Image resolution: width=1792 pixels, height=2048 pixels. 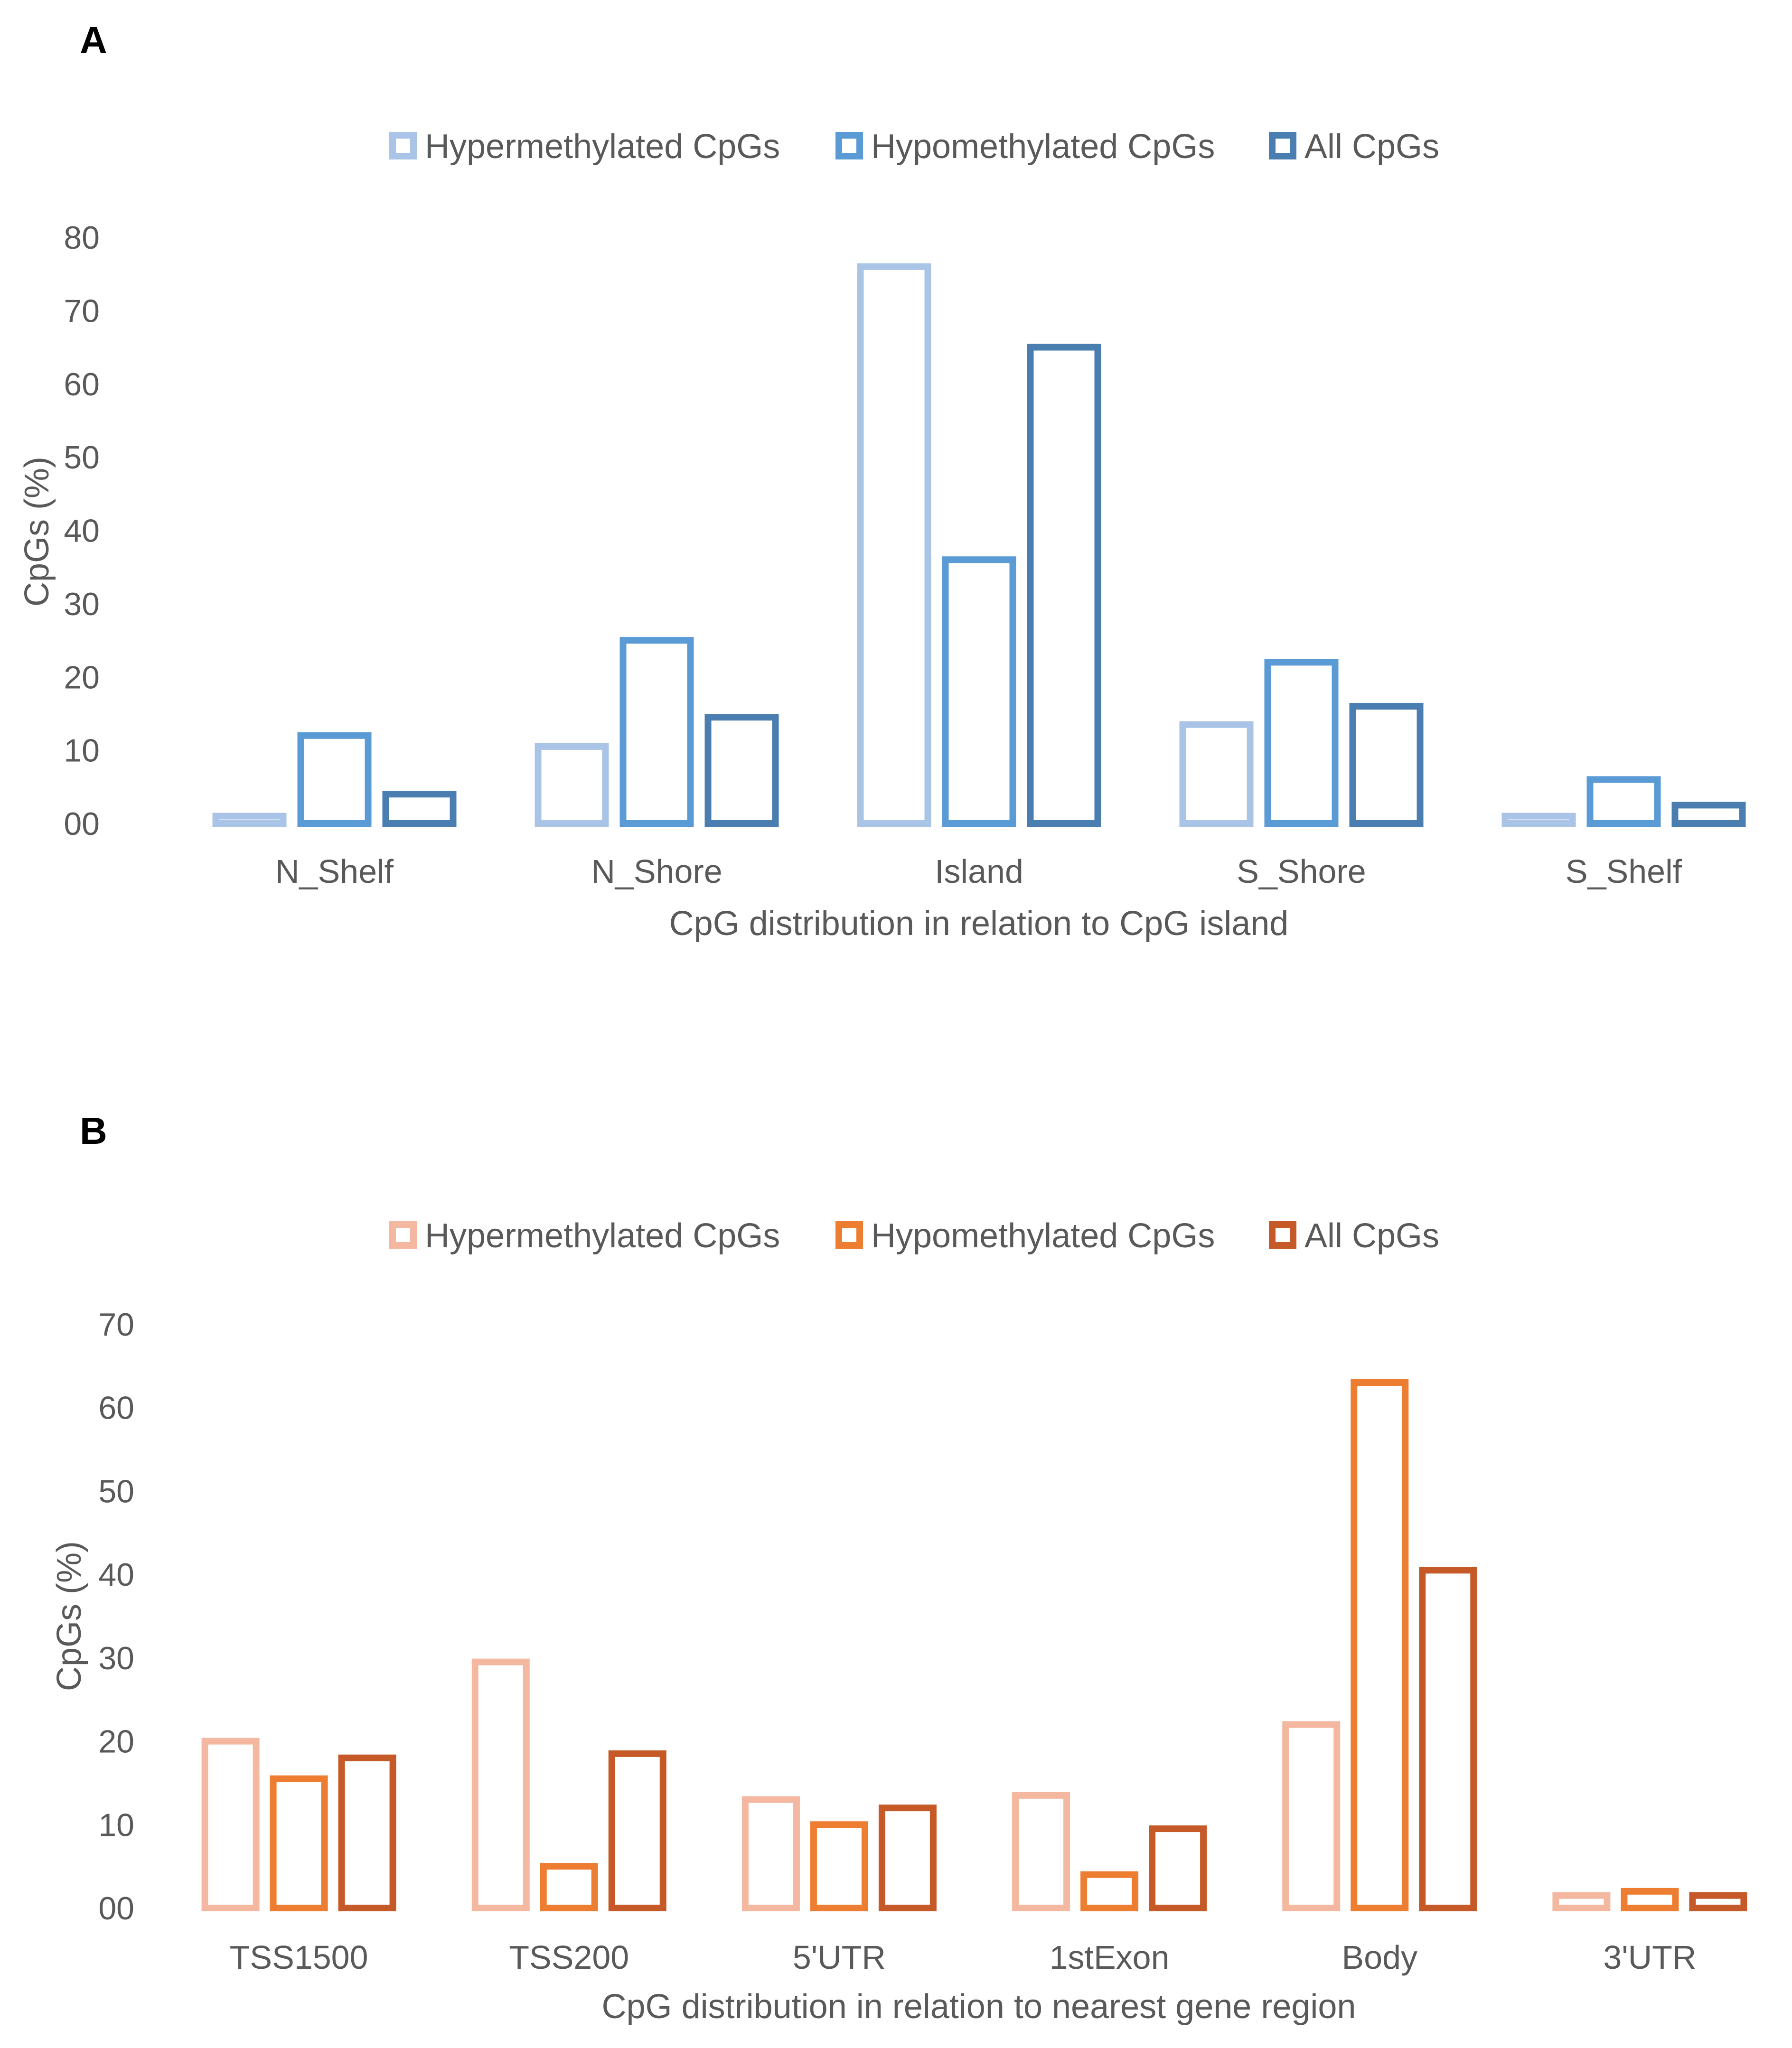 What do you see at coordinates (1380, 1645) in the screenshot?
I see `bar-hypomethylated-cpgs-body` at bounding box center [1380, 1645].